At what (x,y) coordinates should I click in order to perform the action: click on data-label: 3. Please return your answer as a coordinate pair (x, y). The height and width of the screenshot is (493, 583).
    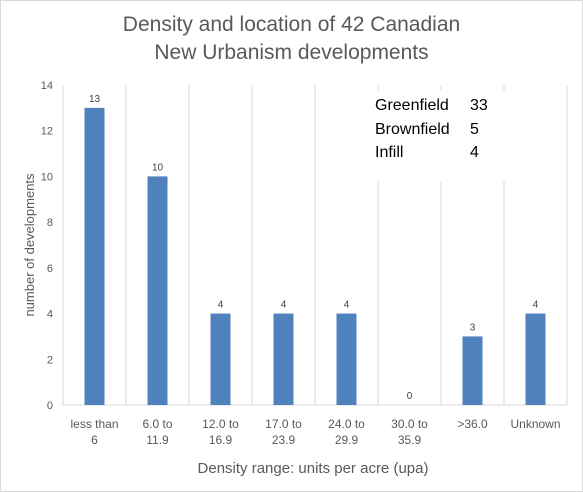
    Looking at the image, I should click on (473, 327).